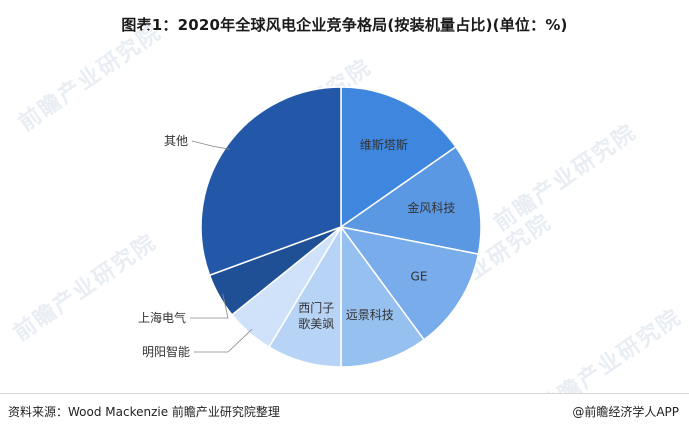 The height and width of the screenshot is (434, 689). Describe the element at coordinates (370, 315) in the screenshot. I see `slice-label: 远景科技` at that location.